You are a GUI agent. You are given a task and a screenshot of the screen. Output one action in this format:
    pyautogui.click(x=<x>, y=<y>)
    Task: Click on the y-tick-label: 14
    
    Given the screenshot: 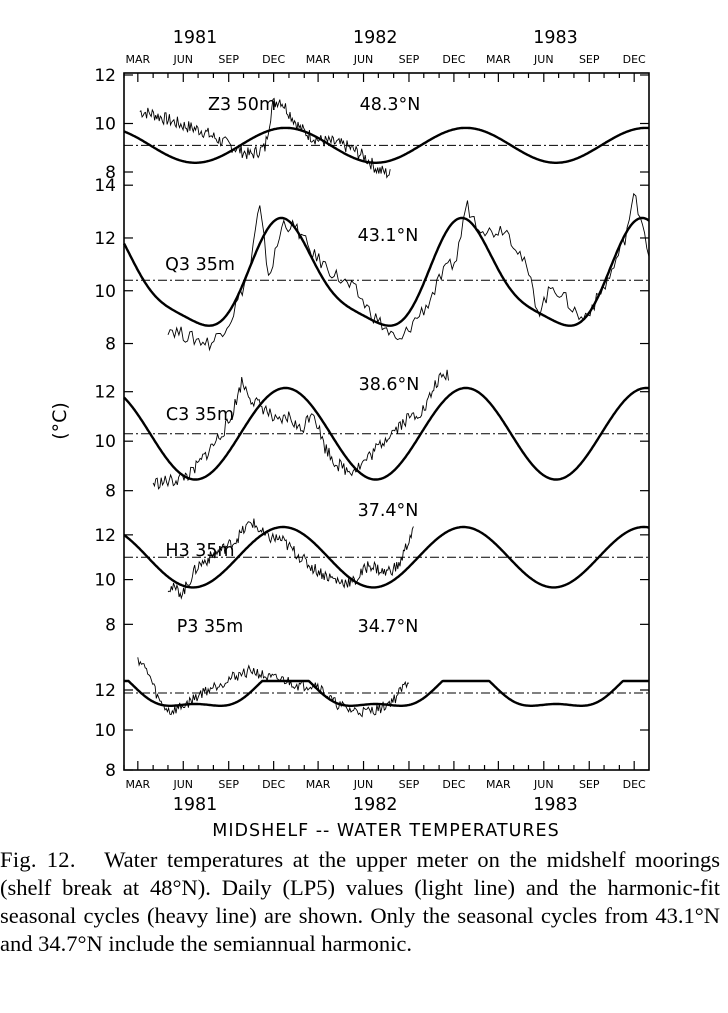 What is the action you would take?
    pyautogui.click(x=105, y=186)
    